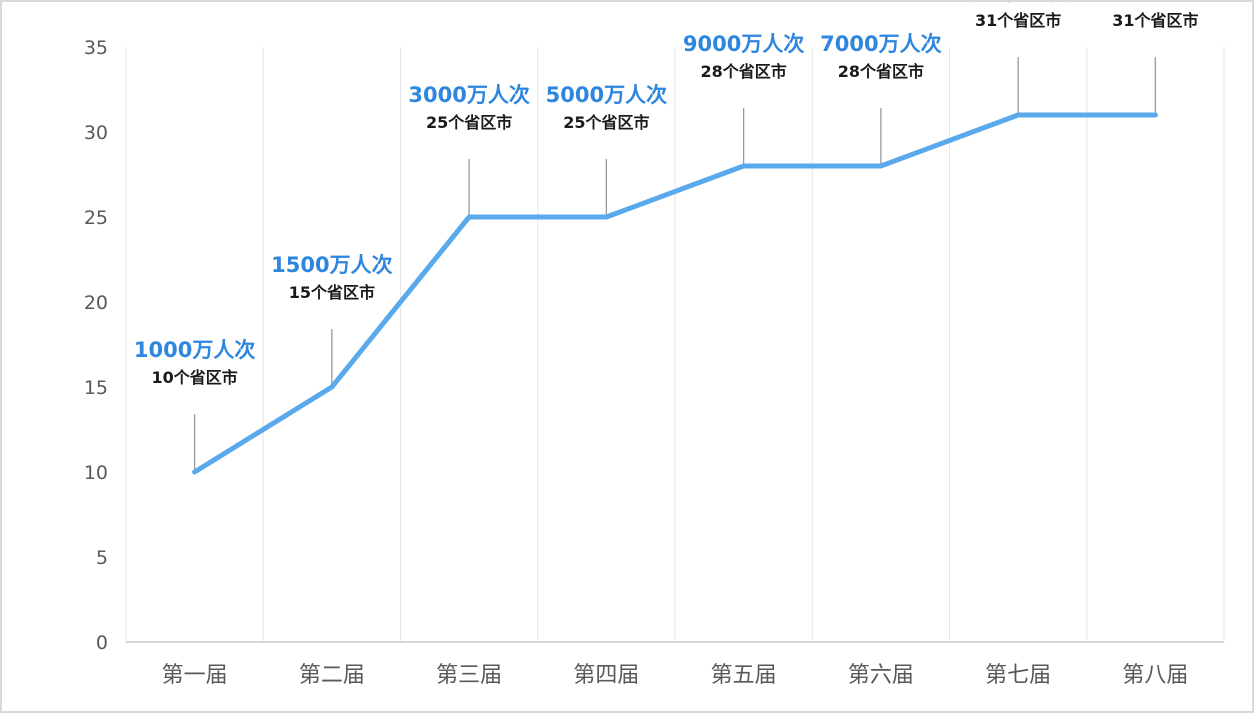 This screenshot has height=715, width=1254. What do you see at coordinates (469, 675) in the screenshot?
I see `x-tick-label: 第三届` at bounding box center [469, 675].